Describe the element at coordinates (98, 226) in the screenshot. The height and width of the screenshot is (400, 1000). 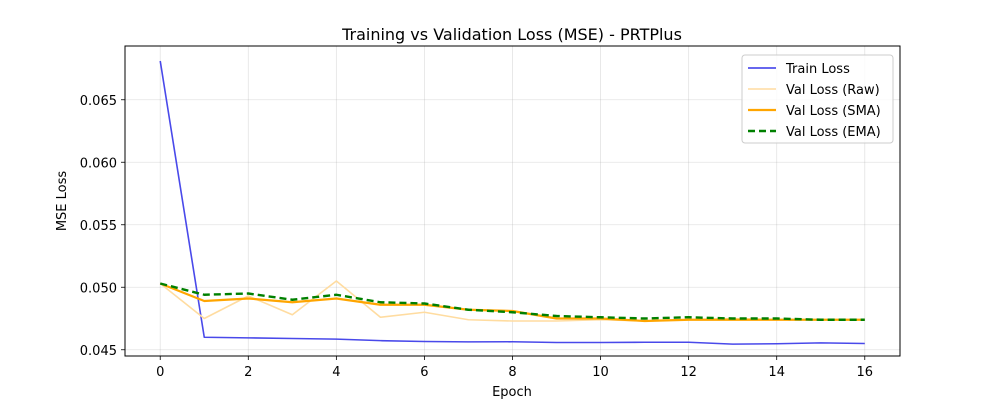
I see `y-tick-label: 0.055` at that location.